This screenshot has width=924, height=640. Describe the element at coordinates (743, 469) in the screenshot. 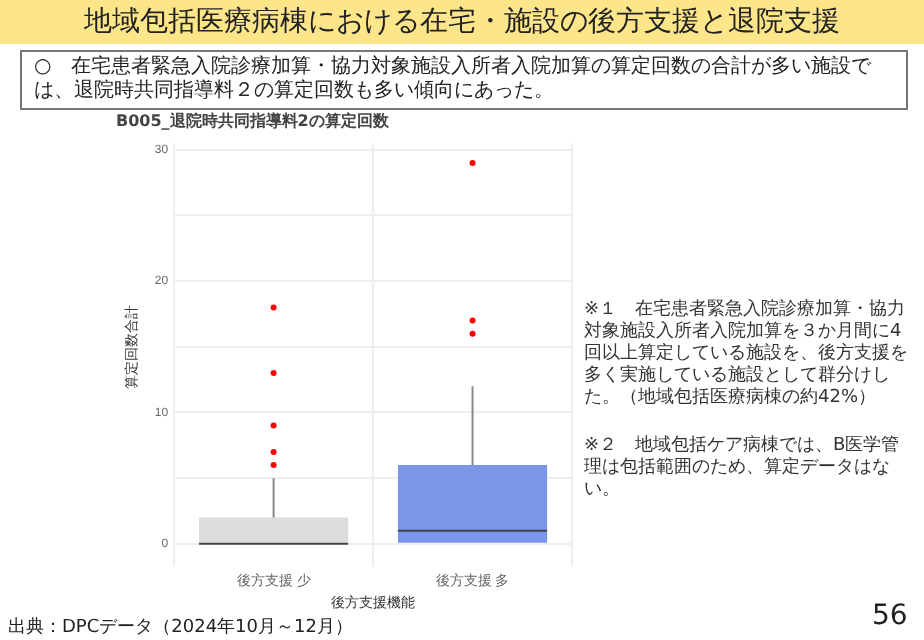

I see `text: ※２ 地域包括ケア病棟では、B医学管理は包括範囲のため、算定データはない。` at that location.